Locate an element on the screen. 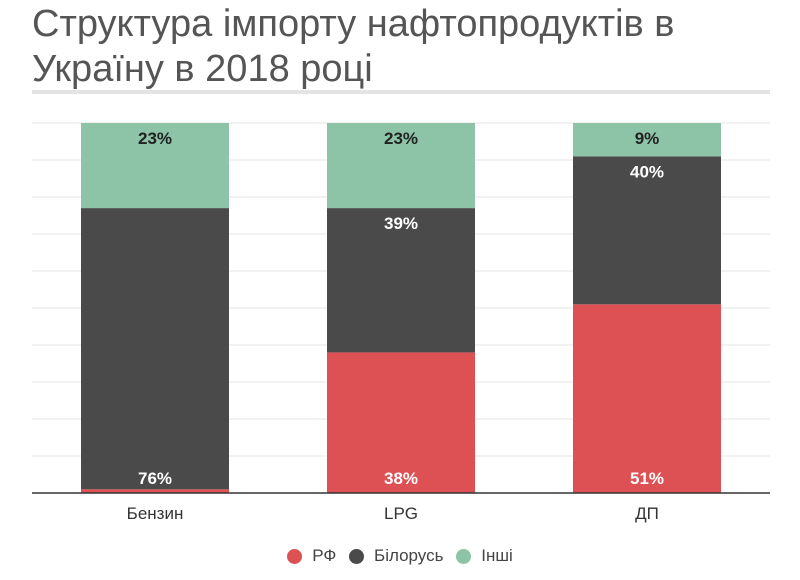 Image resolution: width=800 pixels, height=580 pixels. data-label-belarus: 39% is located at coordinates (401, 223).